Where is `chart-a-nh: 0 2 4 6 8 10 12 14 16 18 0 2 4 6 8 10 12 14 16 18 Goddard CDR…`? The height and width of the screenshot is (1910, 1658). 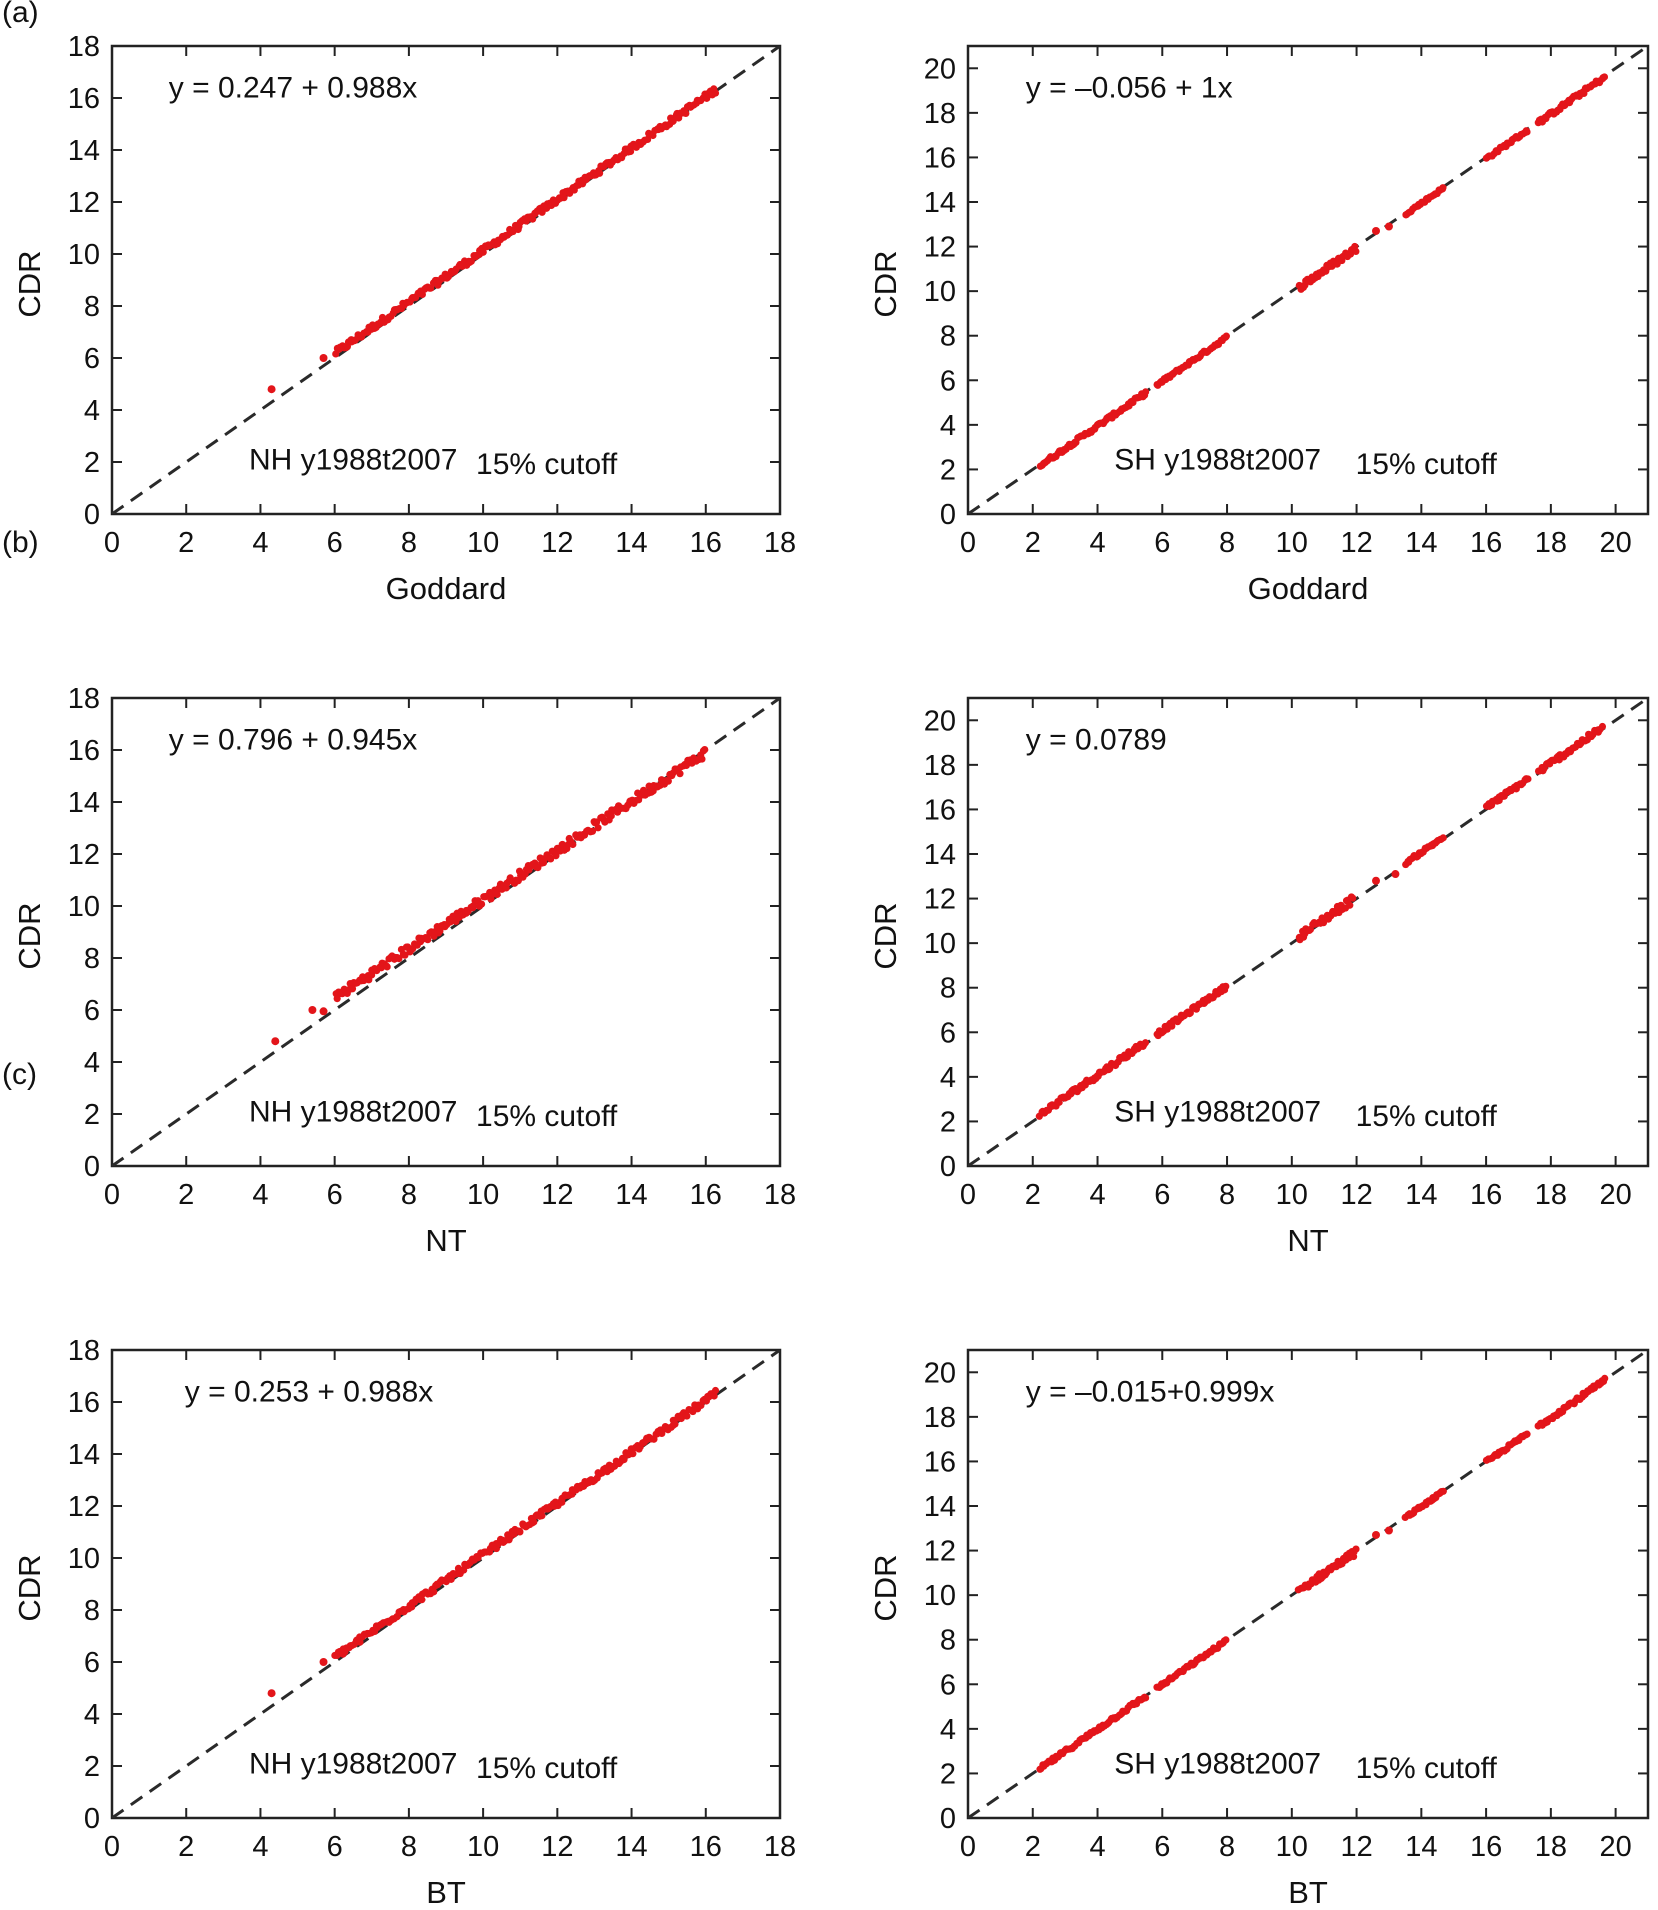 chart-a-nh: 0 2 4 6 8 10 12 14 16 18 0 2 4 6 8 10 12 14 16 18 Goddard CDR… is located at coordinates (404, 318).